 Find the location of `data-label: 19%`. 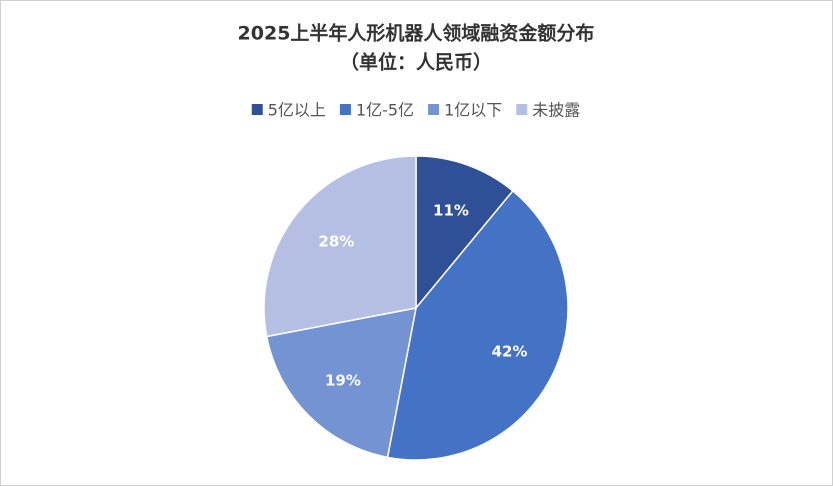

data-label: 19% is located at coordinates (343, 381).